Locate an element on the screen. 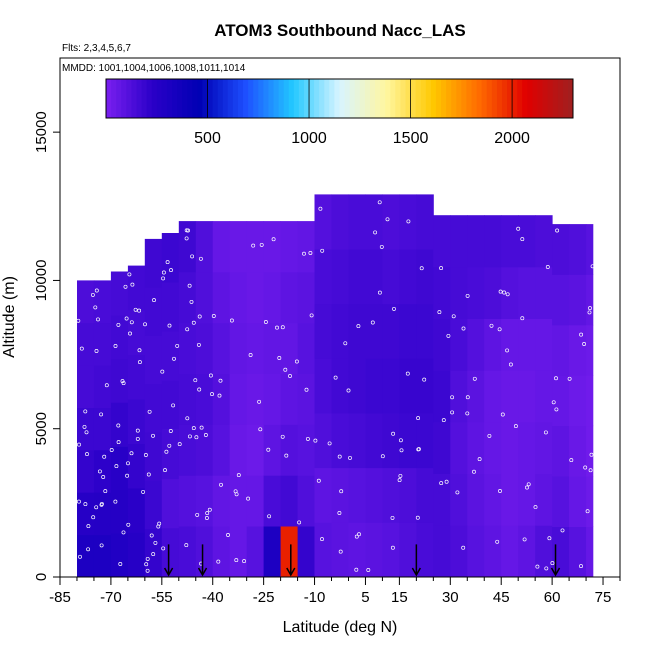 The width and height of the screenshot is (650, 655). x-tick-label: -85 is located at coordinates (60, 597).